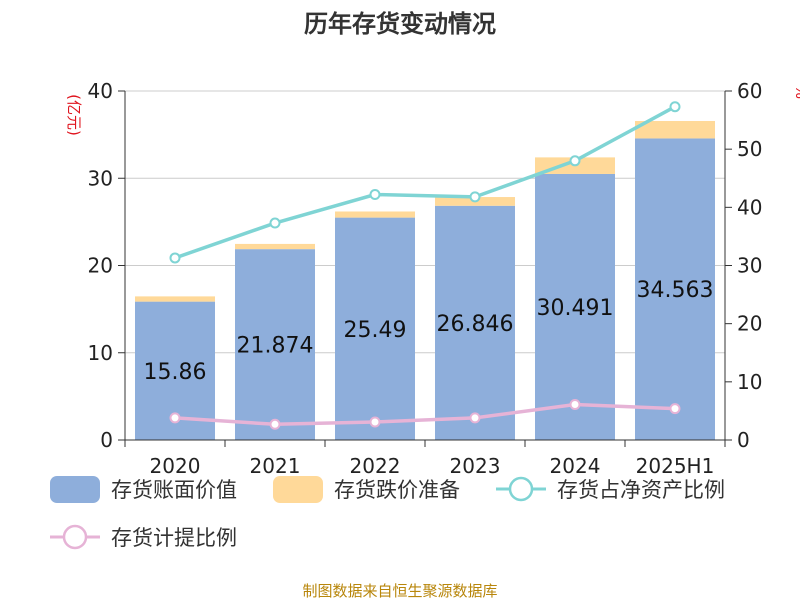 This screenshot has width=800, height=600. I want to click on left-tick-label: 30, so click(100, 178).